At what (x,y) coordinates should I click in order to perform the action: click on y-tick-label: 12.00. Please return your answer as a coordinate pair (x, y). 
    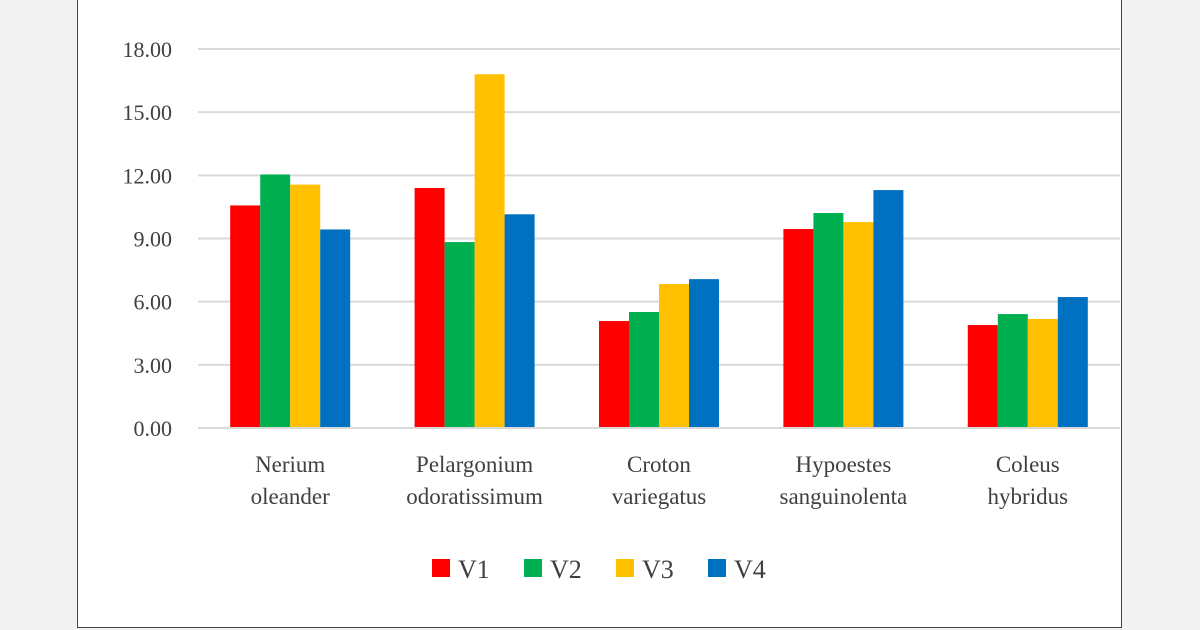
    Looking at the image, I should click on (148, 175).